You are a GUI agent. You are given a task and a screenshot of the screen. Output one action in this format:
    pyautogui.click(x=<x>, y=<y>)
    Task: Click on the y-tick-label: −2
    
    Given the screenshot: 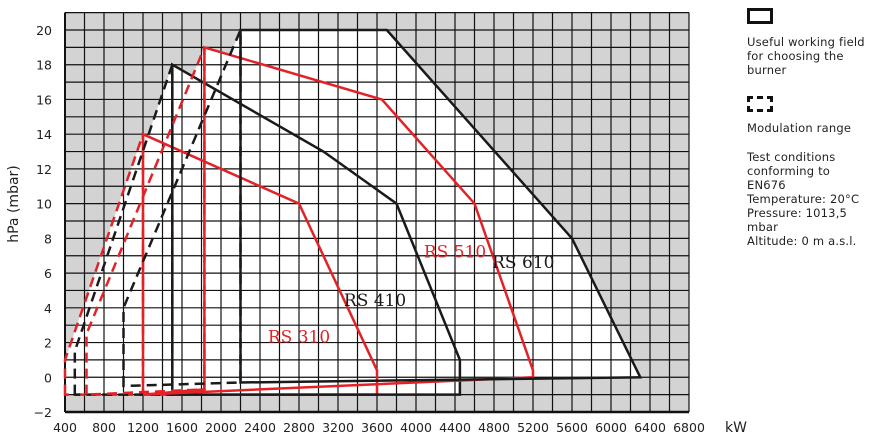 What is the action you would take?
    pyautogui.click(x=43, y=412)
    